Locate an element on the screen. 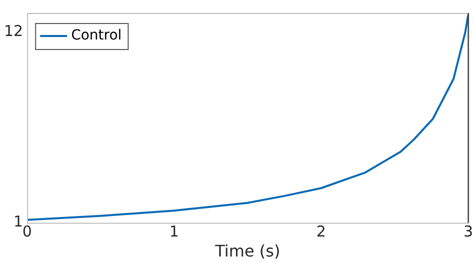 Image resolution: width=474 pixels, height=262 pixels. x-tick-label: 3 is located at coordinates (468, 231).